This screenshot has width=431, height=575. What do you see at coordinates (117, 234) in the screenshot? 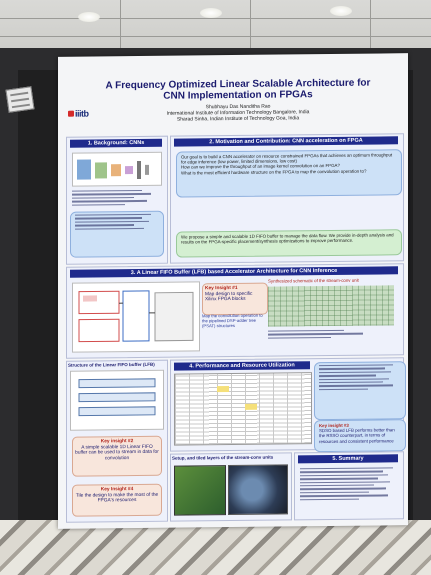
I see `background-notes` at bounding box center [117, 234].